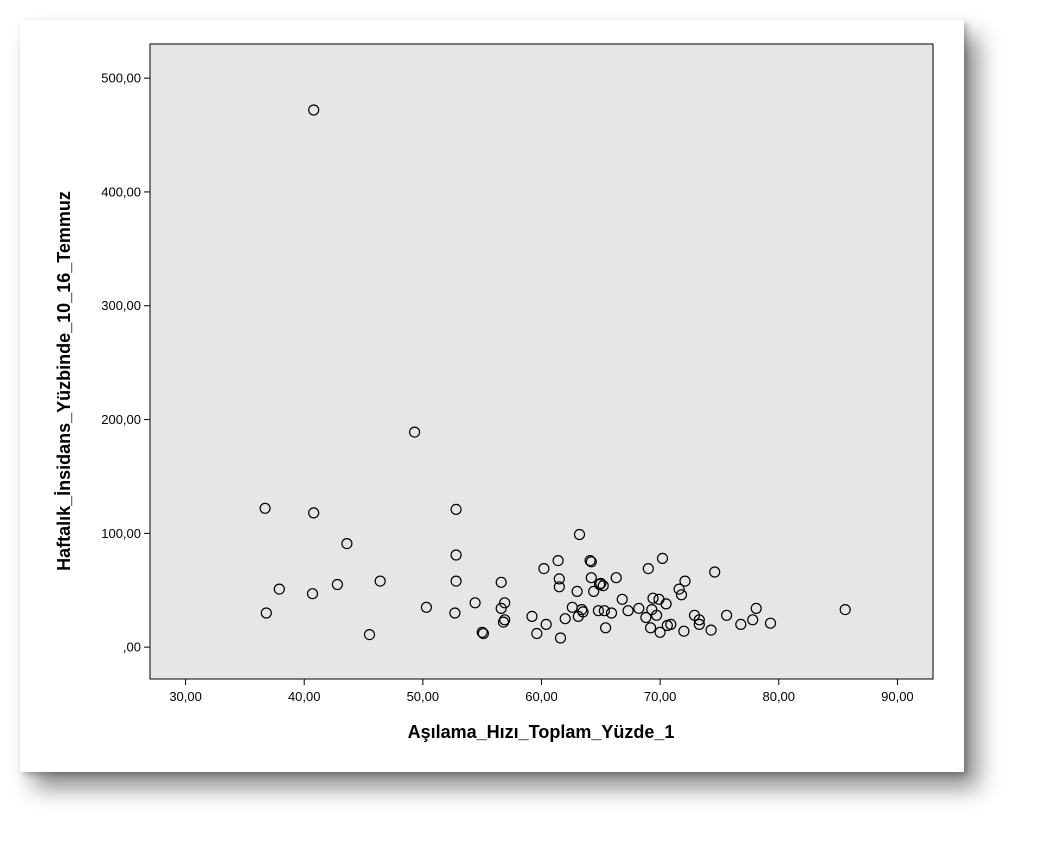  Describe the element at coordinates (304, 696) in the screenshot. I see `x-tick-label: 40,00` at that location.